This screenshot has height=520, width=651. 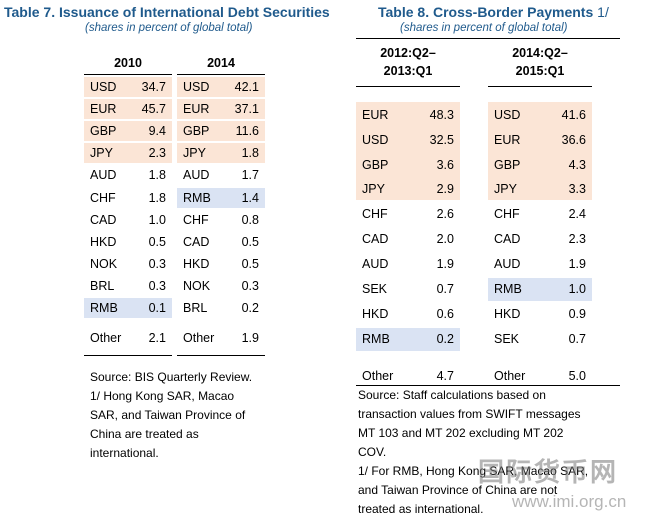 What do you see at coordinates (408, 189) in the screenshot?
I see `table-row: JPY 2.9` at bounding box center [408, 189].